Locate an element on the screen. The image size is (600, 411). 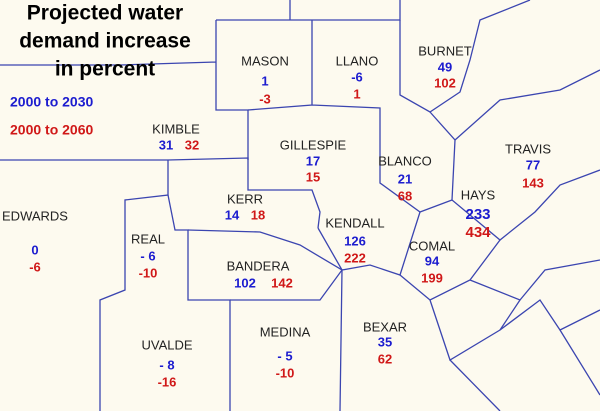
county-value: 222 is located at coordinates (355, 257).